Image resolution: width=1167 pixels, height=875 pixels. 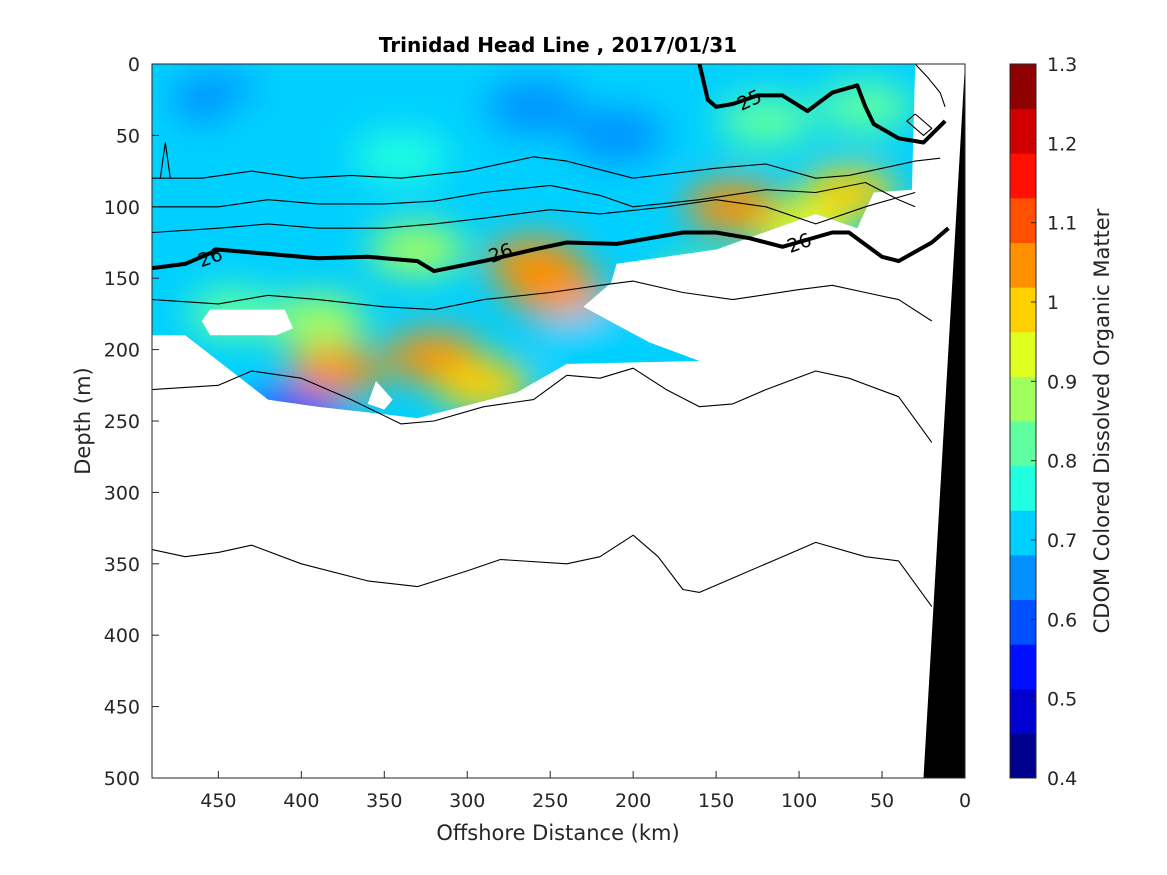 What do you see at coordinates (384, 801) in the screenshot?
I see `x-tick-label: 350` at bounding box center [384, 801].